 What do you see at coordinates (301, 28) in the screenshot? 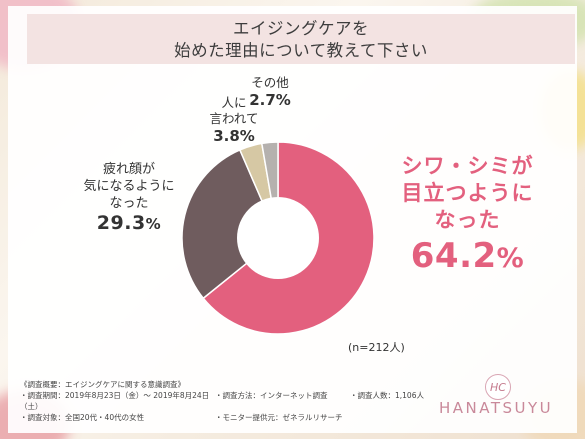
I see `title-line-1: エイジングケアを` at bounding box center [301, 28].